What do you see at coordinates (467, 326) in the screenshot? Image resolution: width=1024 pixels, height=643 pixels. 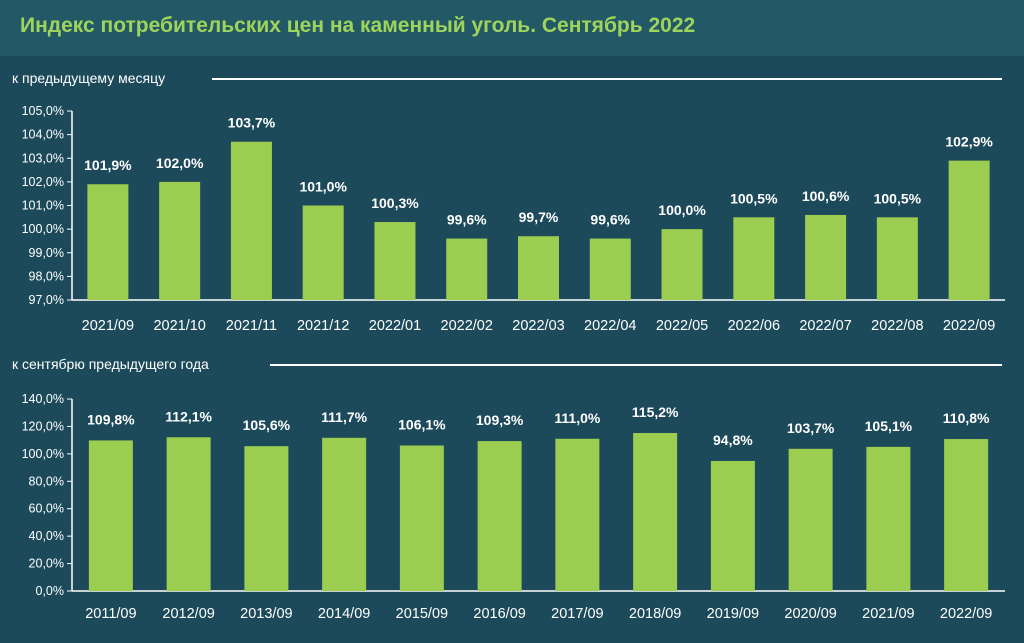 I see `x-tick-label: 2022/02` at bounding box center [467, 326].